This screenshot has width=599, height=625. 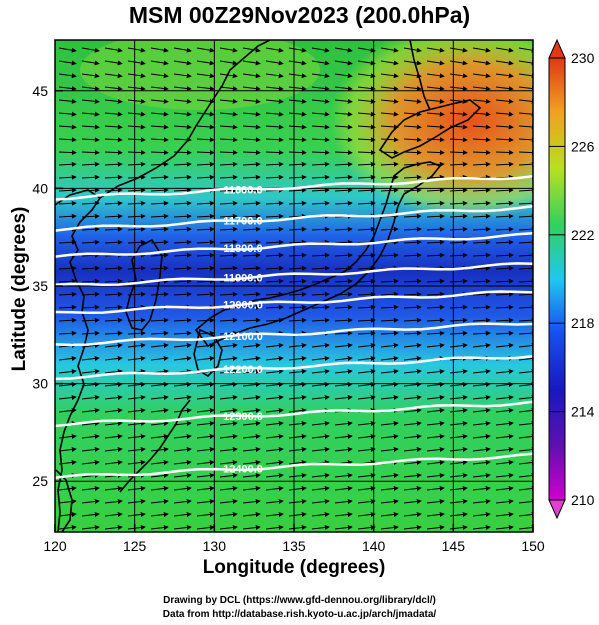 I want to click on y-tick-label: 35, so click(x=40, y=286).